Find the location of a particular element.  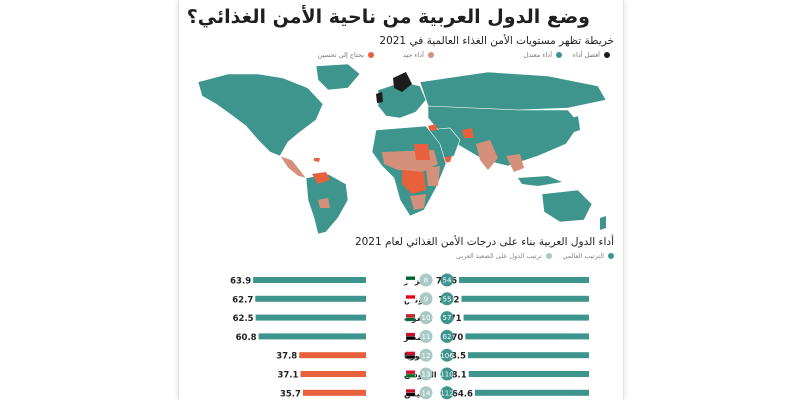

map-southeast-asia is located at coordinates (515, 163).